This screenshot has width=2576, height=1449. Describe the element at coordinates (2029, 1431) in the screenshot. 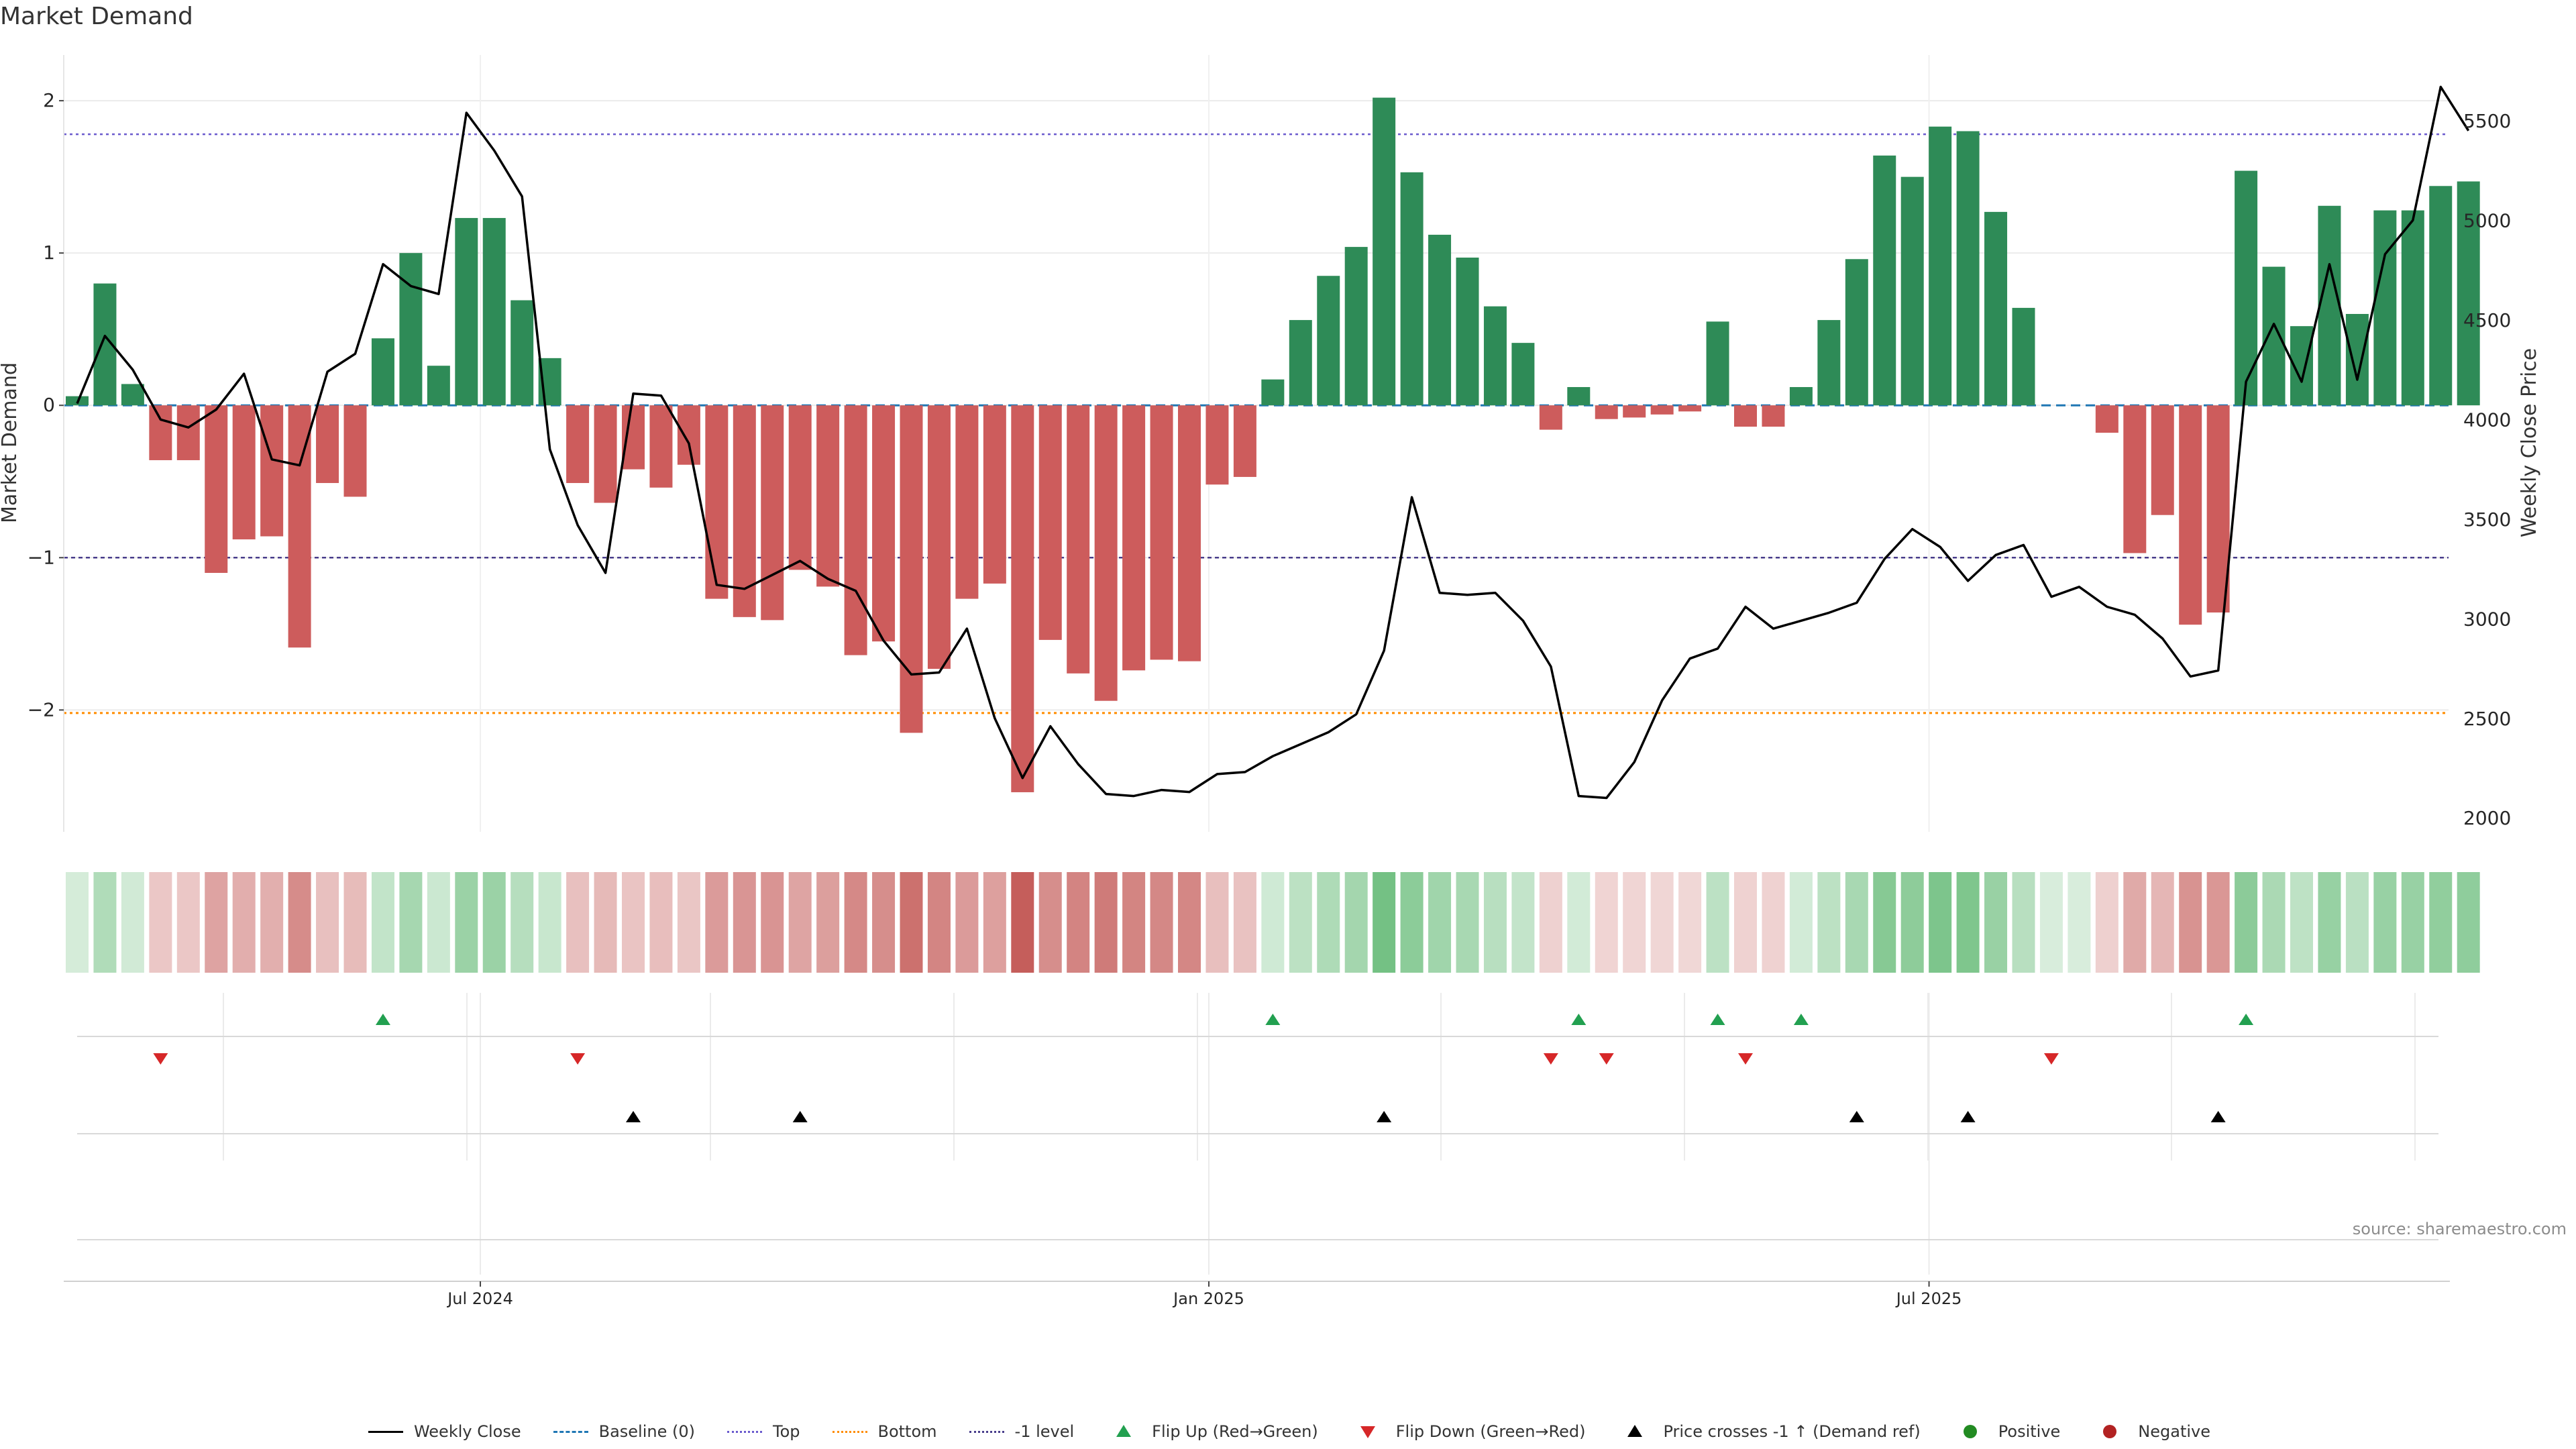

I see `legend-label: Positive` at that location.